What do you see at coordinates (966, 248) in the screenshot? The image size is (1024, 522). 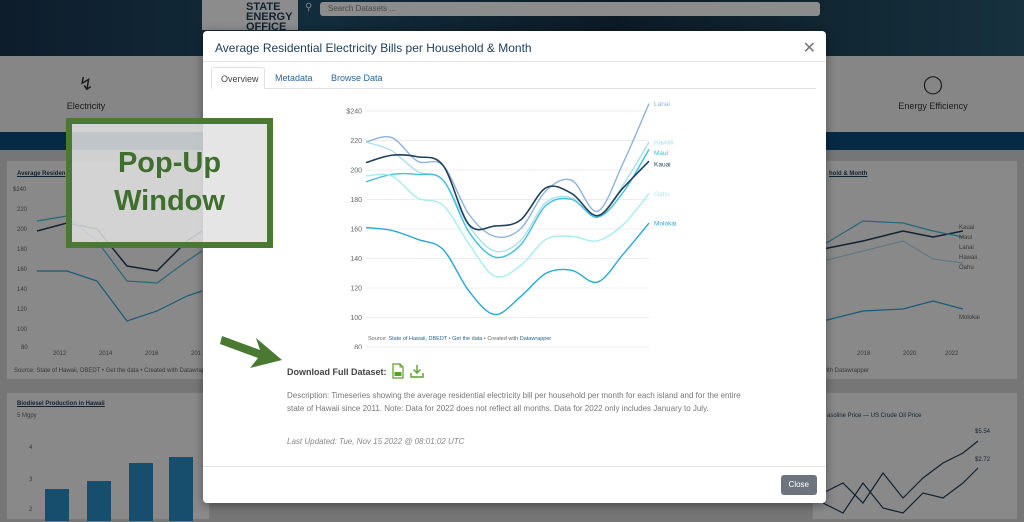 I see `bg-legend-2: Lanai` at bounding box center [966, 248].